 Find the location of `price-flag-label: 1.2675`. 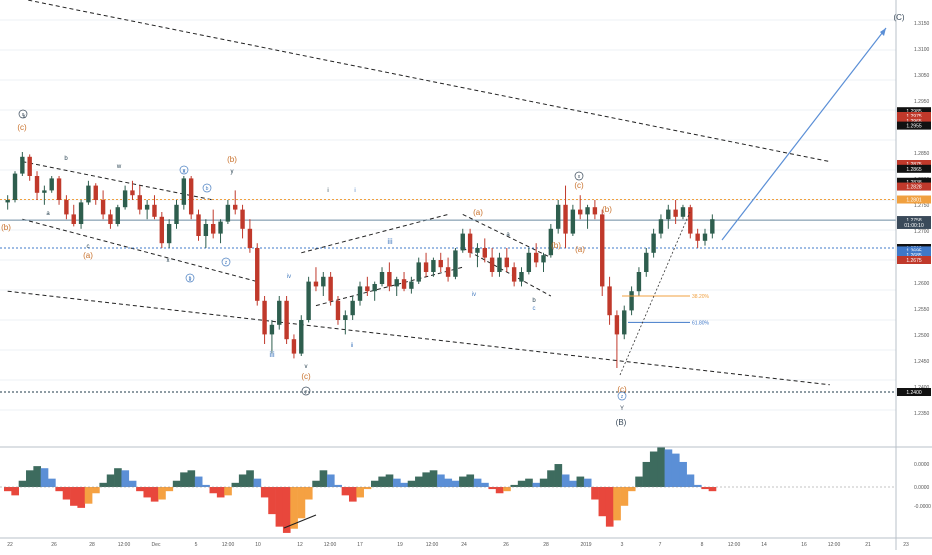

price-flag-label: 1.2675 is located at coordinates (914, 261).